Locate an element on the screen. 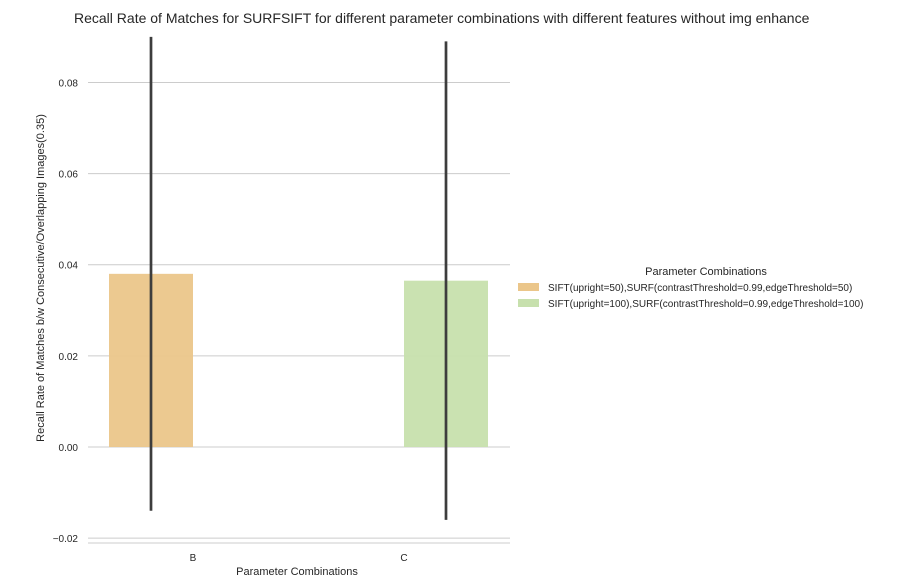 The image size is (905, 576). legend-title: Parameter Combinations is located at coordinates (706, 272).